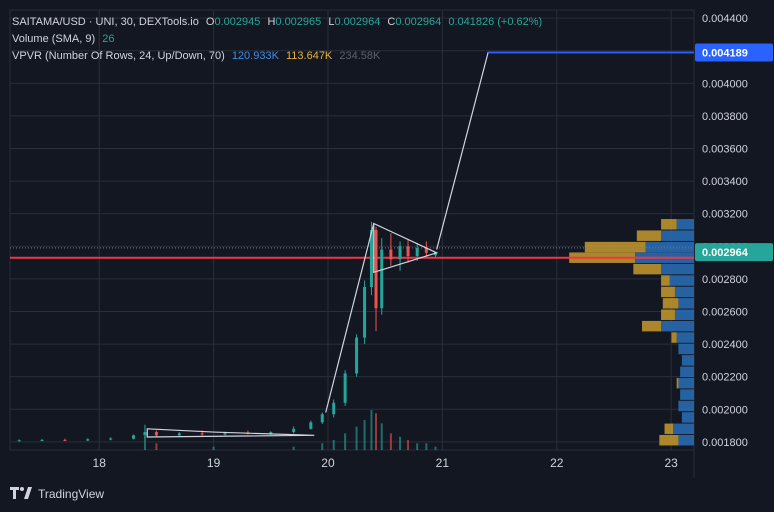 The height and width of the screenshot is (512, 774). I want to click on legend-high-value: 0.002965, so click(298, 22).